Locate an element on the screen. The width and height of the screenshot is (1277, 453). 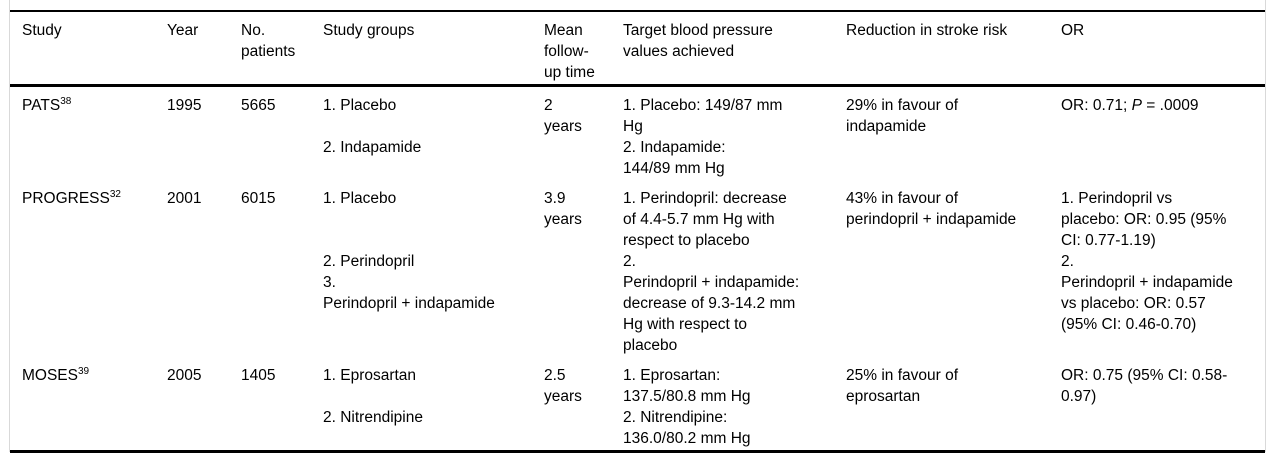
cell-study: PATS38 is located at coordinates (88, 133).